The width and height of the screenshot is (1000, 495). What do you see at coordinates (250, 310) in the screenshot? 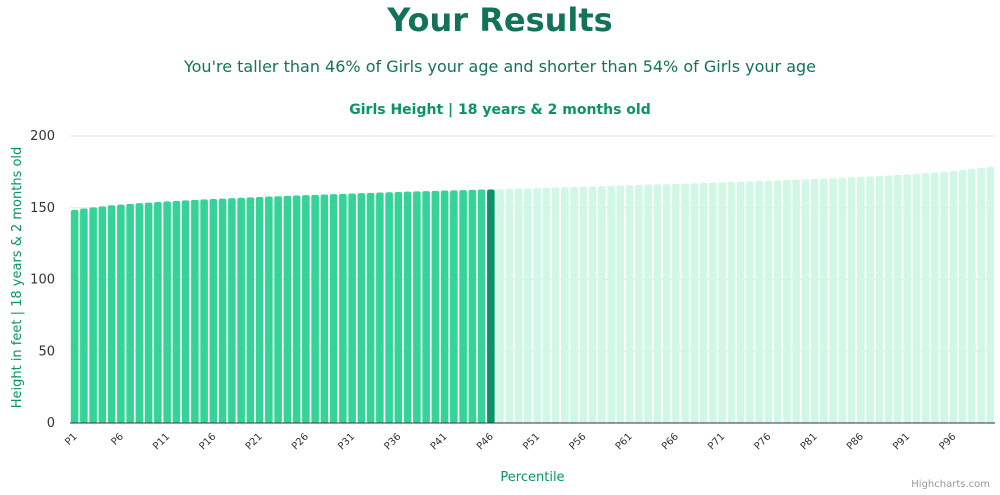
I see `bar-p20` at bounding box center [250, 310].